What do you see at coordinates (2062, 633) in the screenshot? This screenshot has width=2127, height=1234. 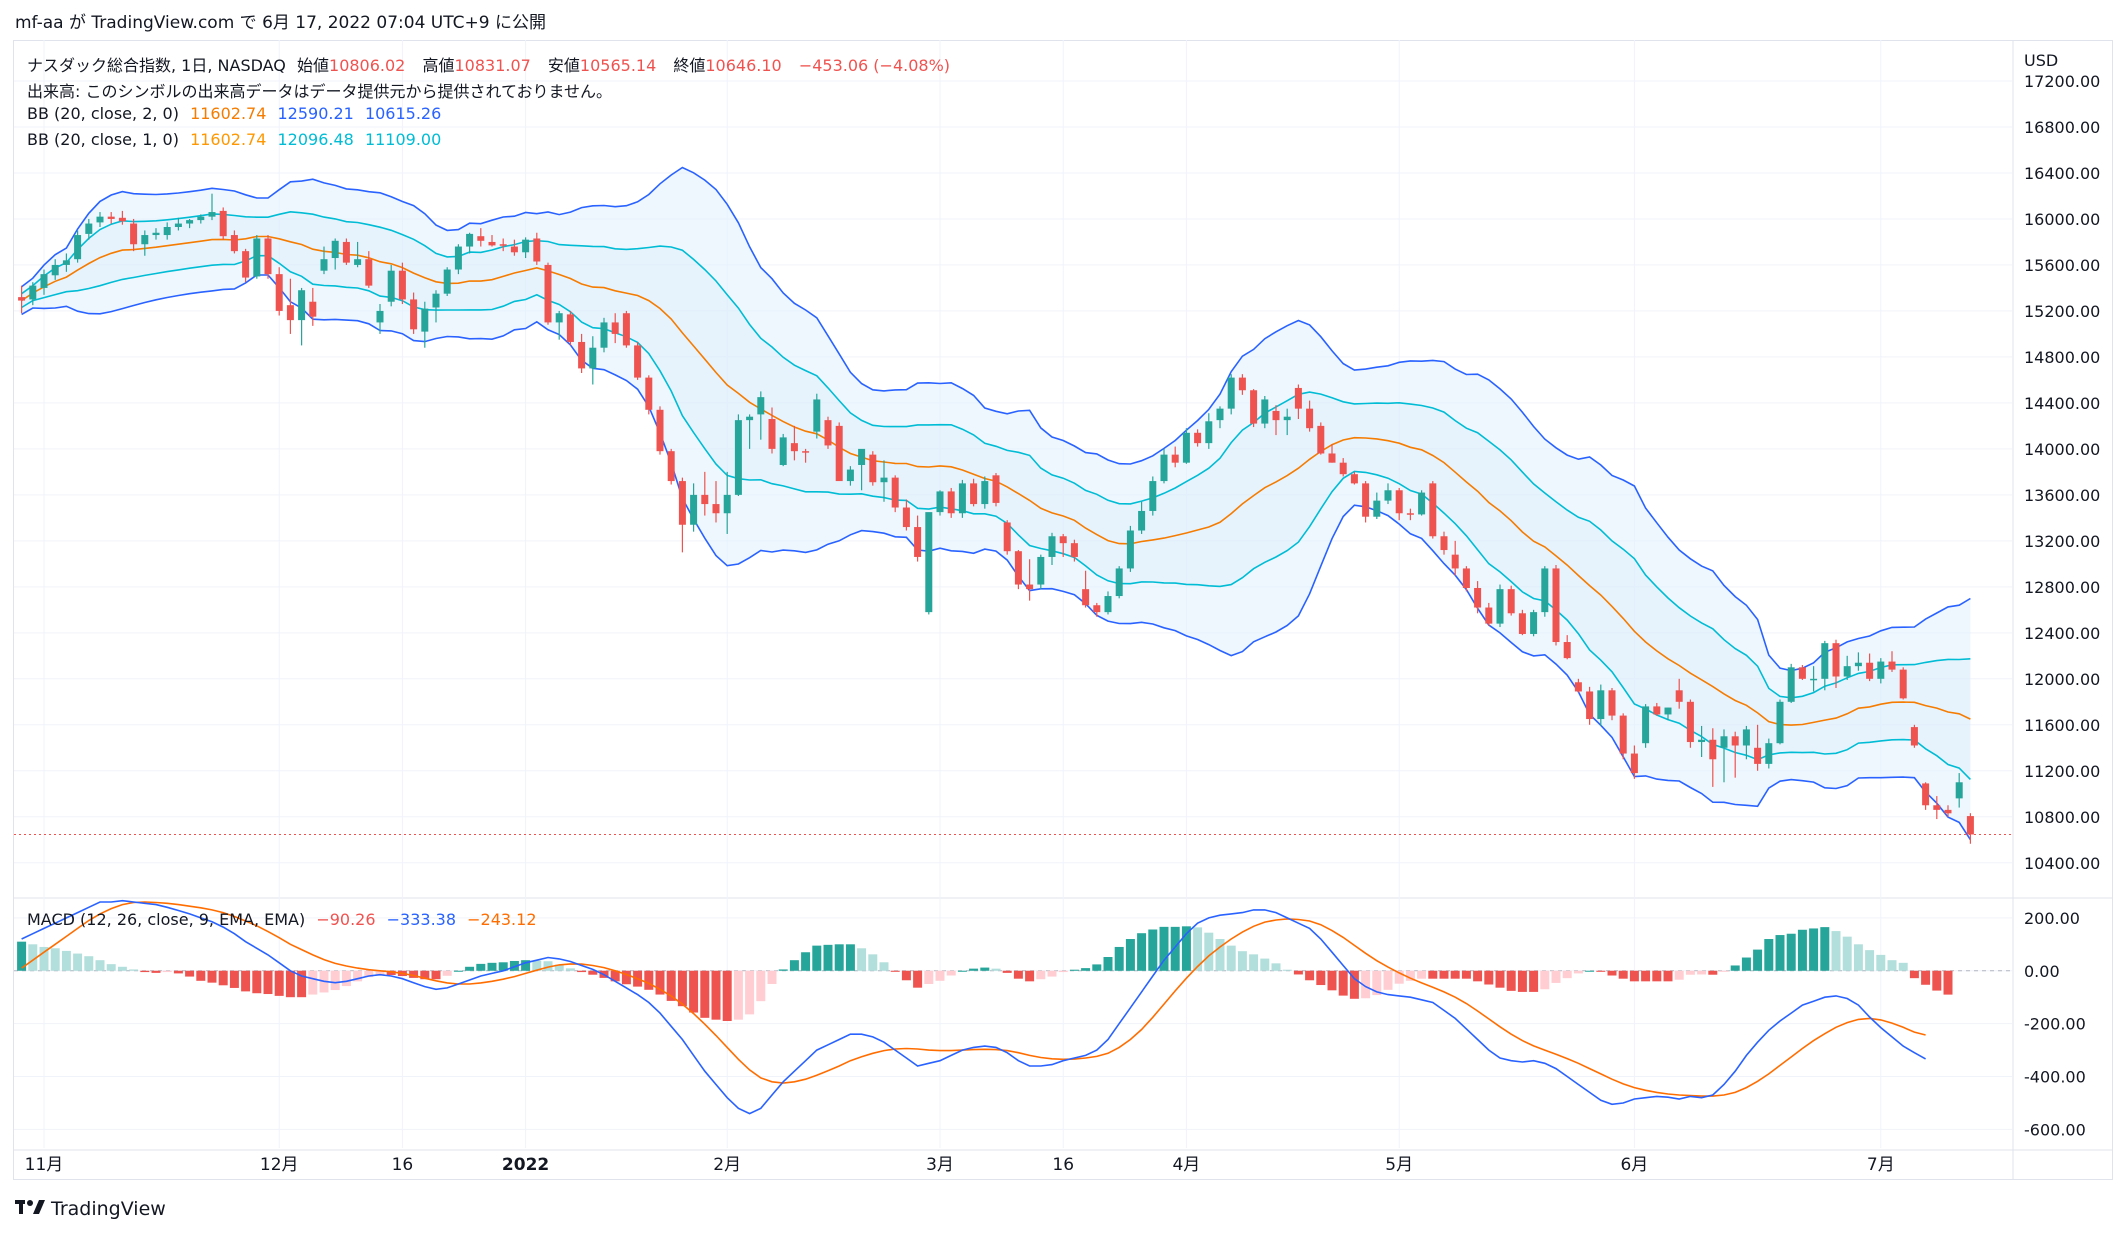 I see `price-tick-label: 12400.00` at bounding box center [2062, 633].